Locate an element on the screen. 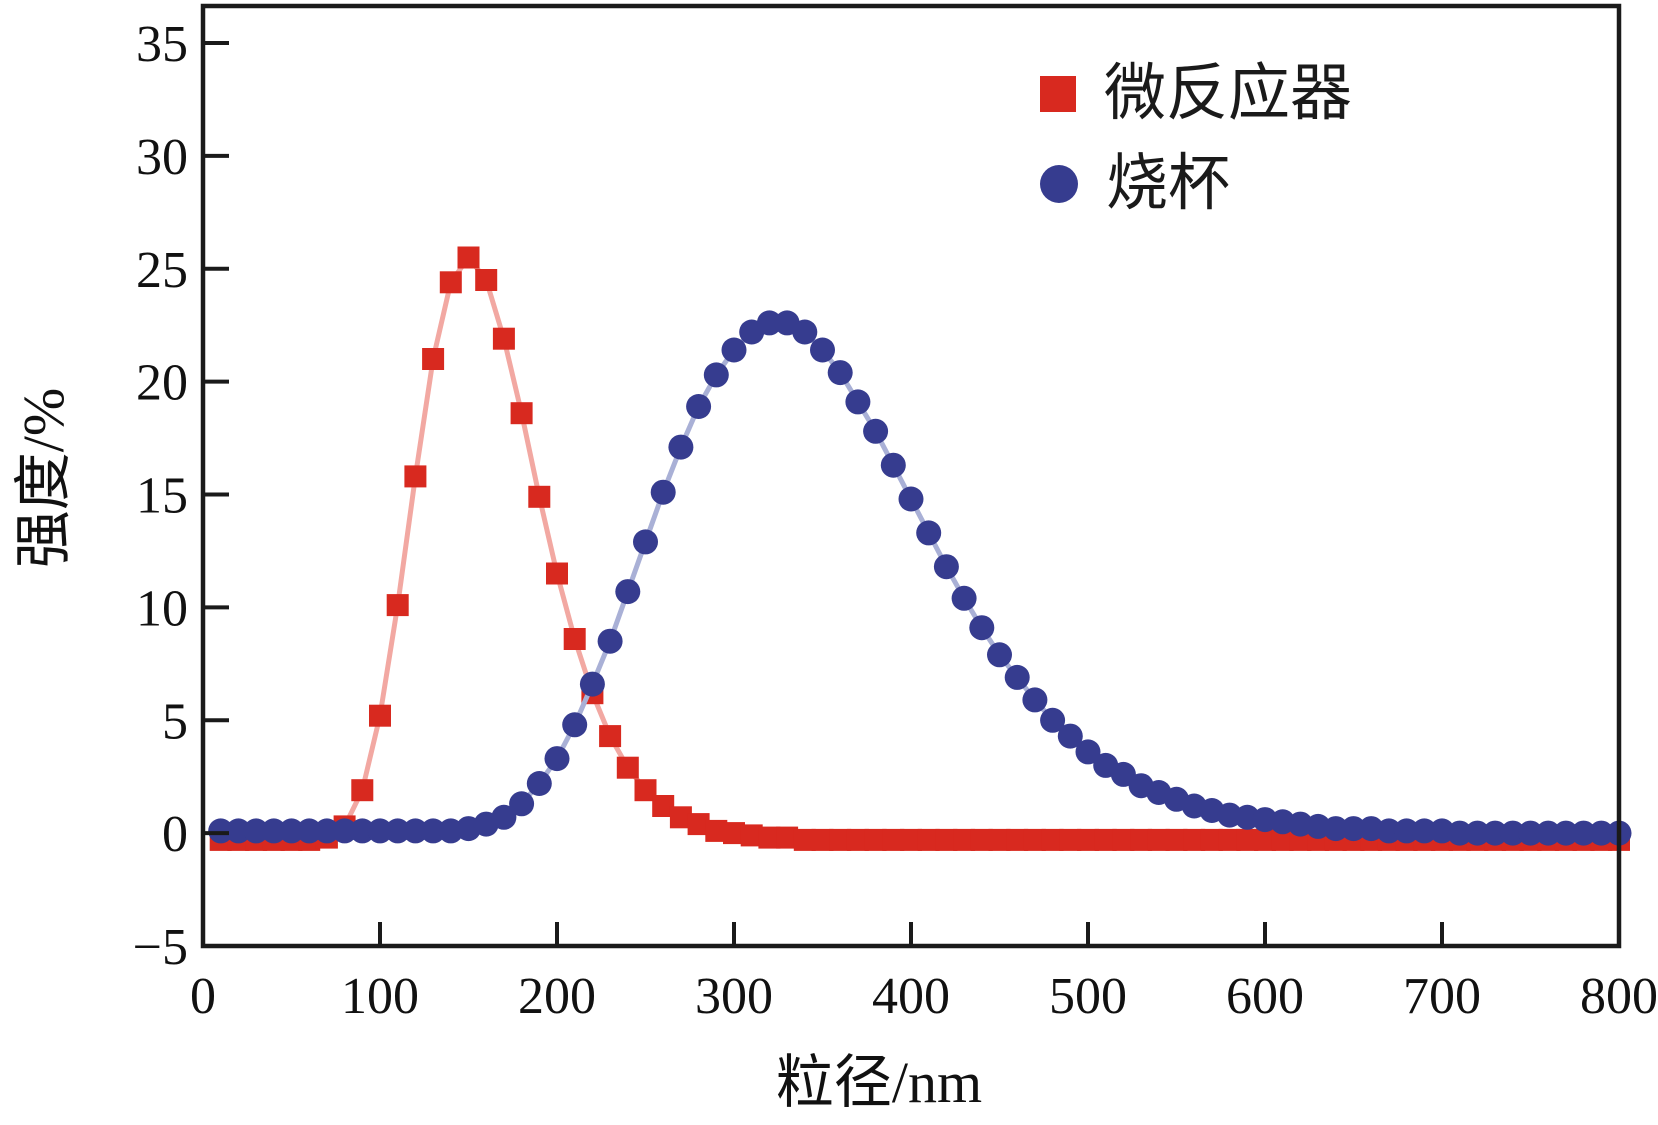 This screenshot has width=1658, height=1125. x-tick-label: 700 is located at coordinates (1442, 996).